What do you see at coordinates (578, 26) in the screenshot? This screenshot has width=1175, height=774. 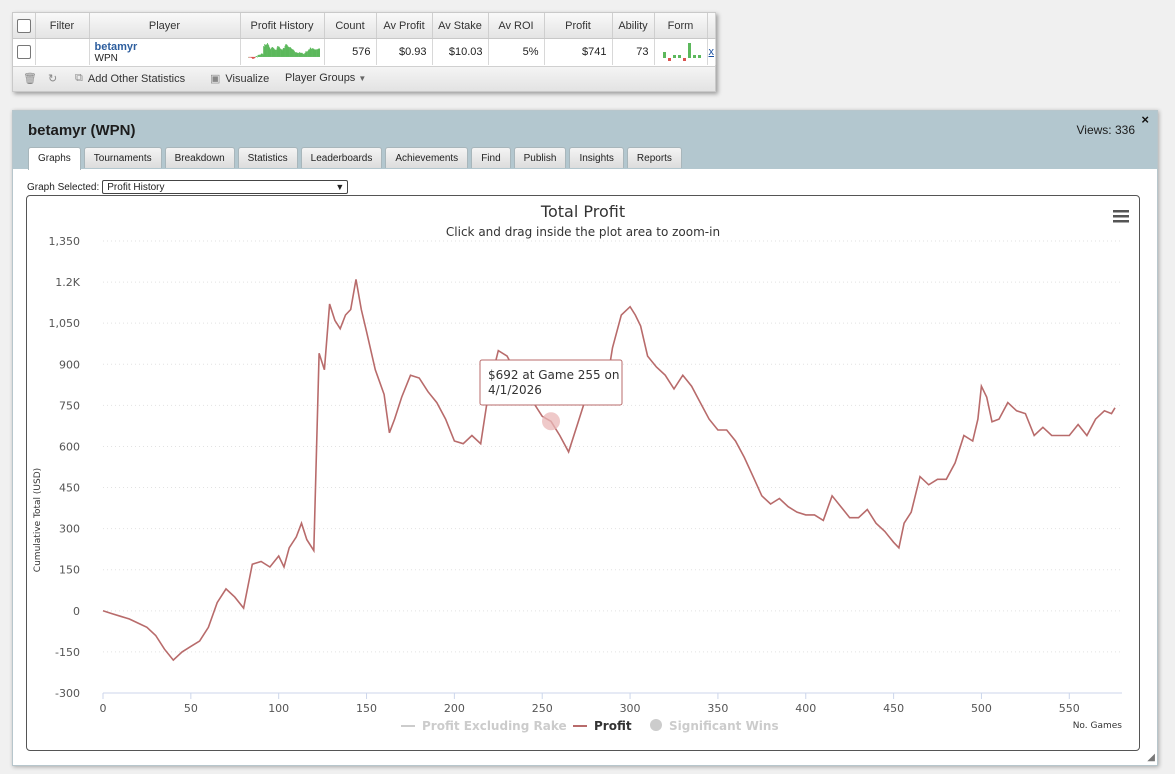 I see `header-profit: Profit` at bounding box center [578, 26].